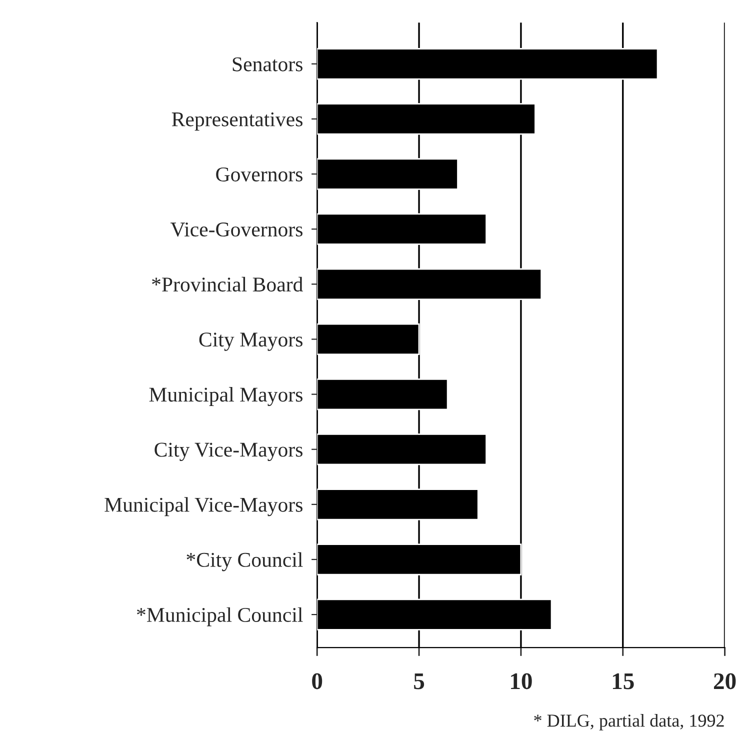 The width and height of the screenshot is (755, 753). Describe the element at coordinates (237, 121) in the screenshot. I see `y-tick-label: Representatives` at that location.